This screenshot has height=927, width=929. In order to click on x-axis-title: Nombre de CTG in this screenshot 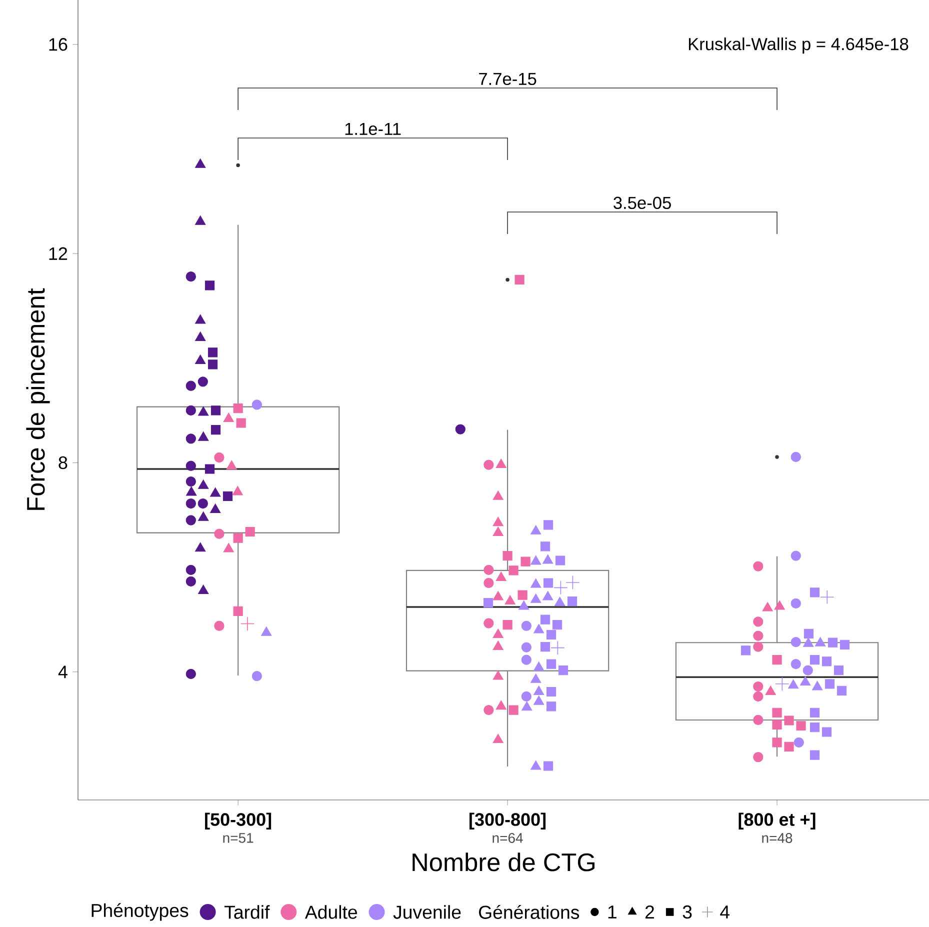, I will do `click(503, 862)`.